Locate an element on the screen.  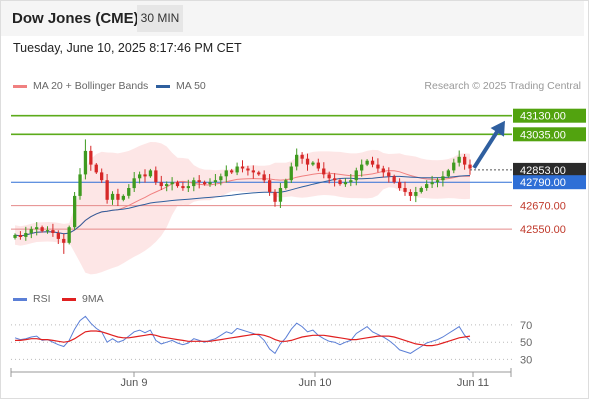
rsi-ma9-line is located at coordinates (243, 338).